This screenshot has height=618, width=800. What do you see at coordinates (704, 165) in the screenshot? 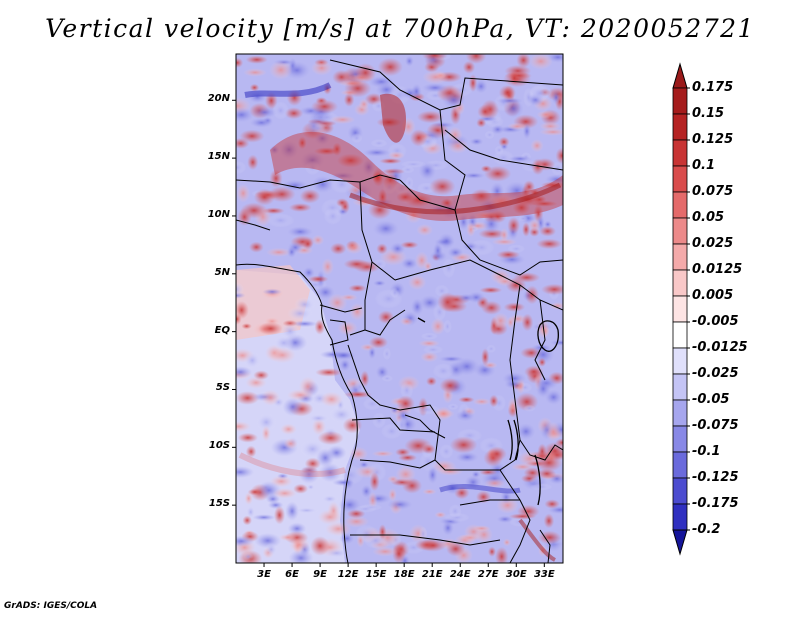
I see `colorbar-label: 0.1` at bounding box center [704, 165].